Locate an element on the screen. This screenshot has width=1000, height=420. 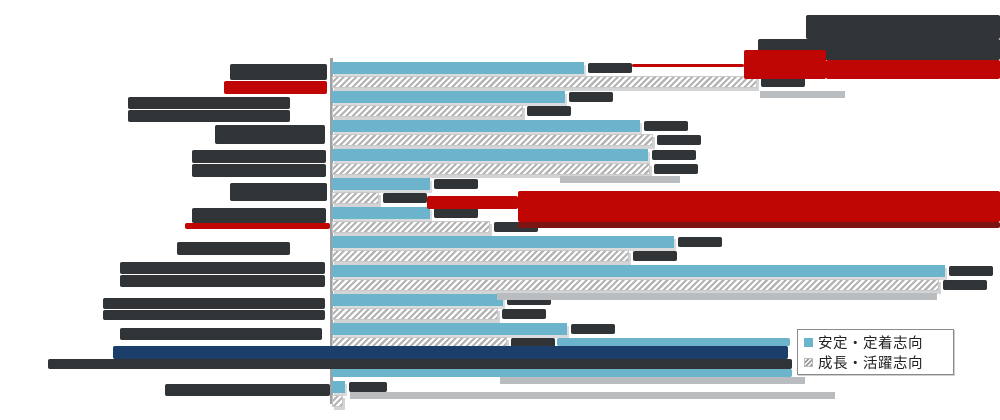
legend-item-stability: 安定・定着志向 is located at coordinates (875, 342).